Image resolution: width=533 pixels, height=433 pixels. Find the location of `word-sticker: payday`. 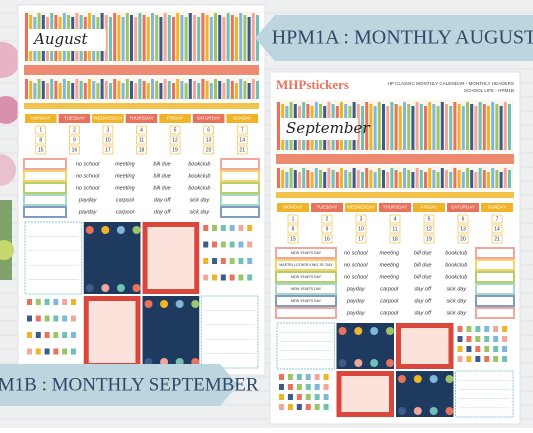

word-sticker: payday is located at coordinates (356, 289).